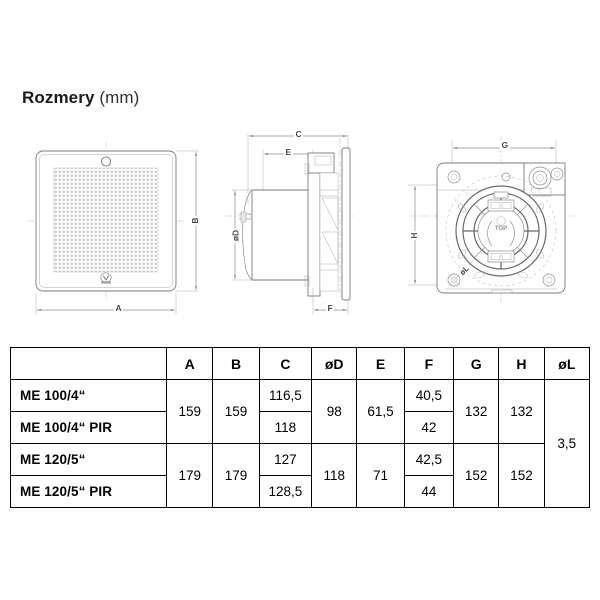  I want to click on header-g: G, so click(476, 363).